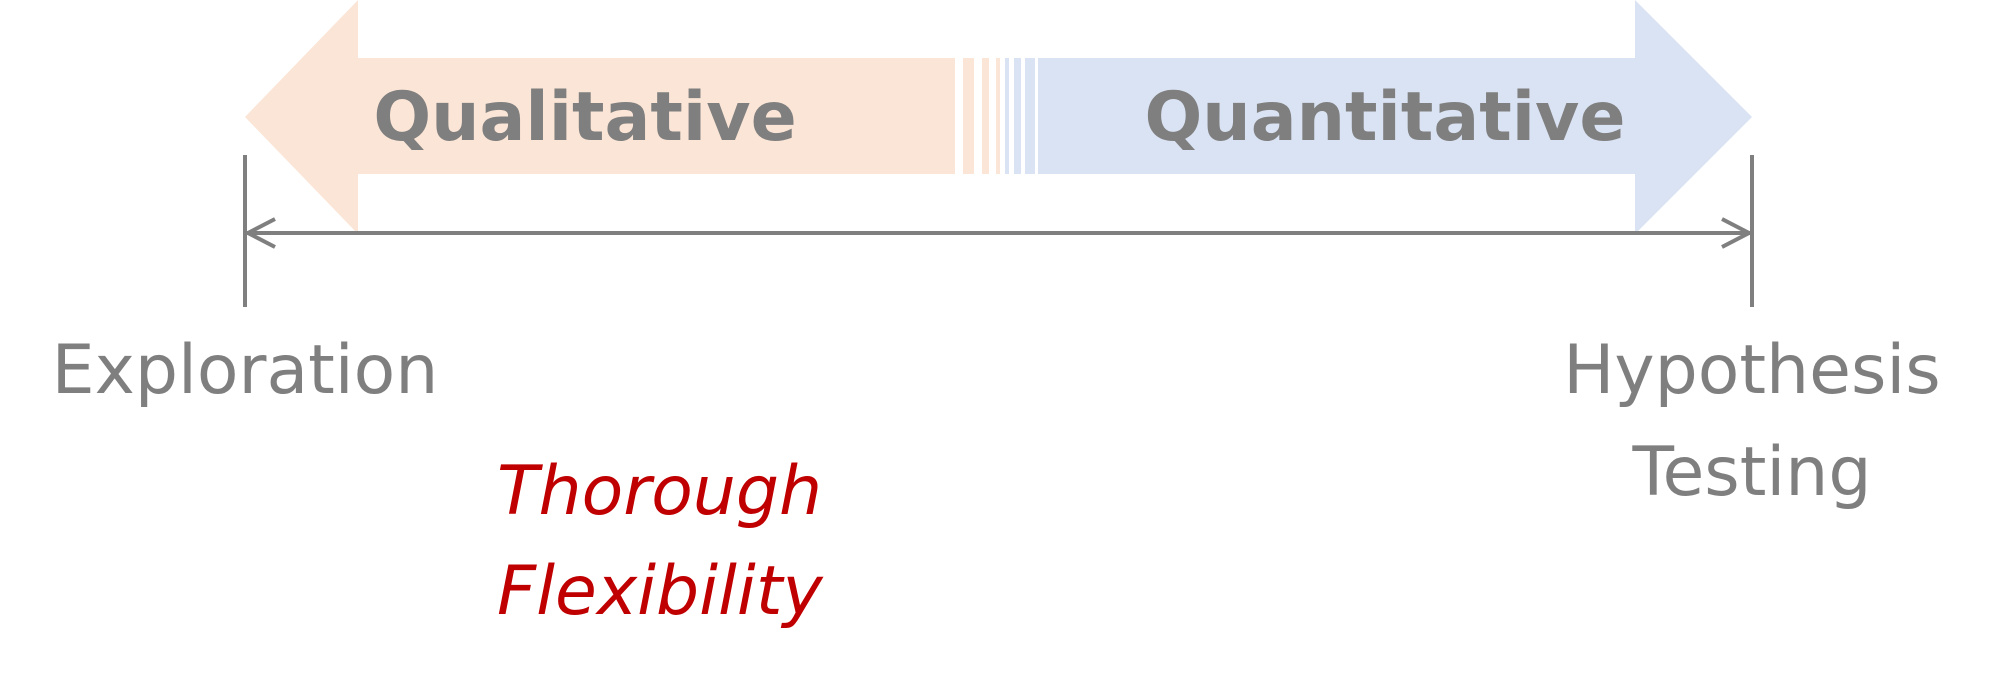  I want to click on thorough-label: Thorough, so click(659, 491).